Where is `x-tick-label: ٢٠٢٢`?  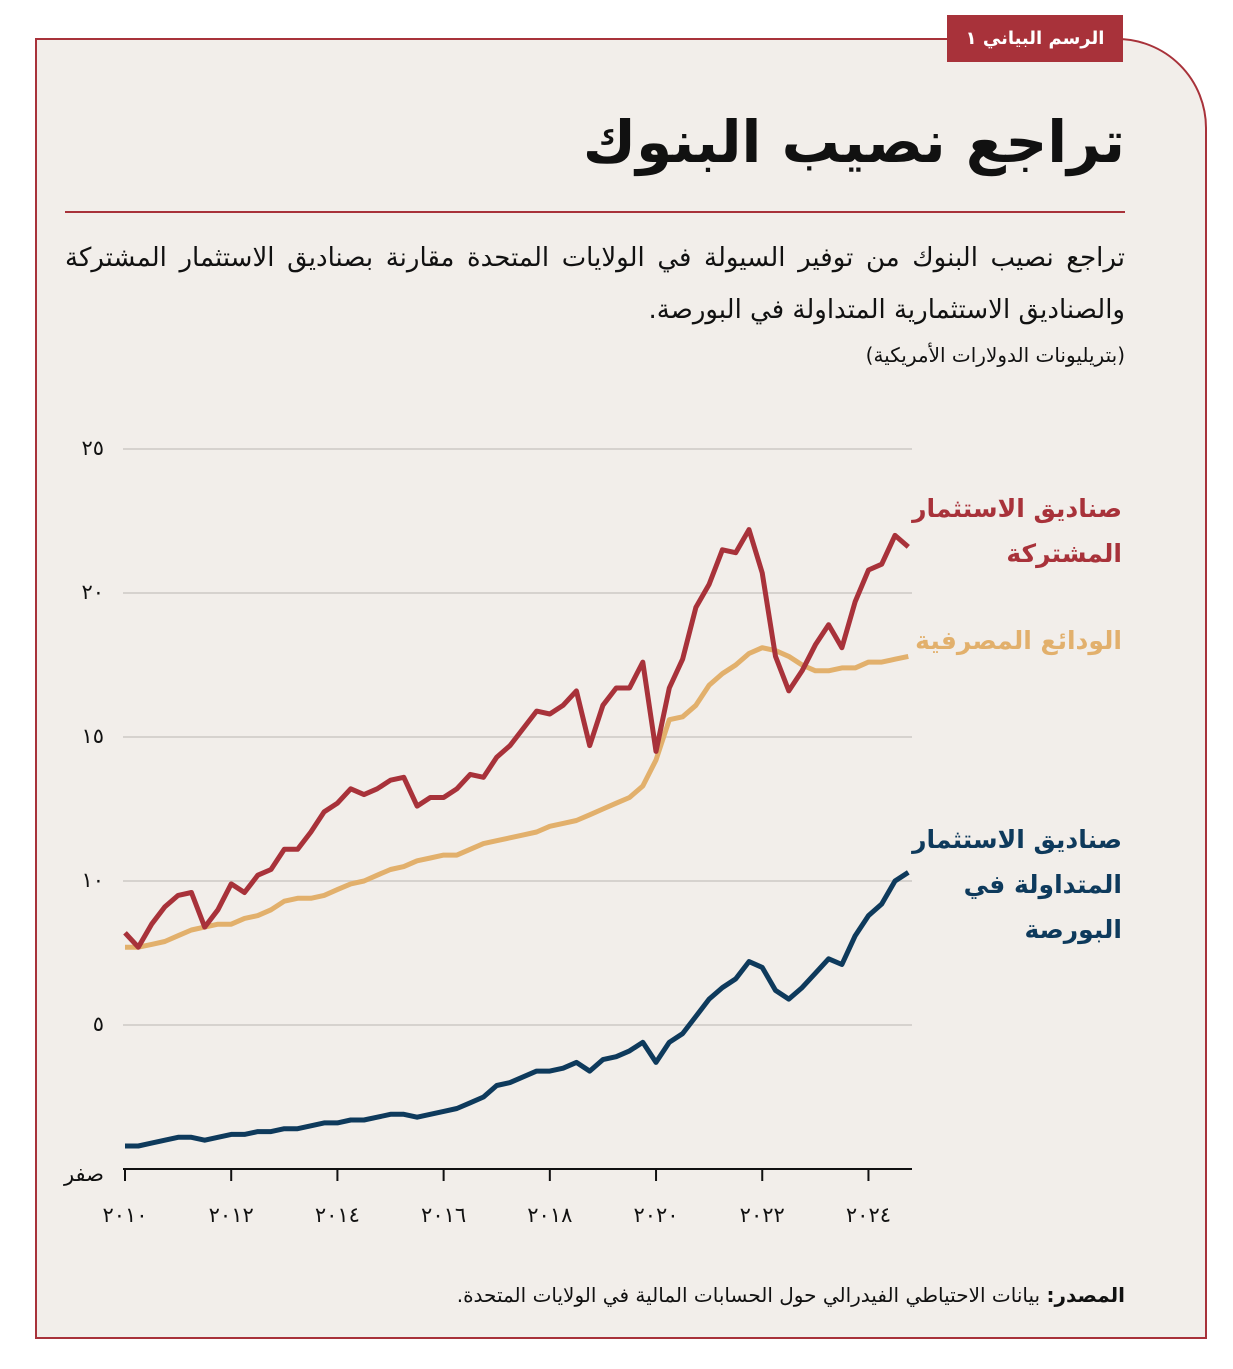
x-tick-label: ٢٠٢٢ is located at coordinates (762, 1215).